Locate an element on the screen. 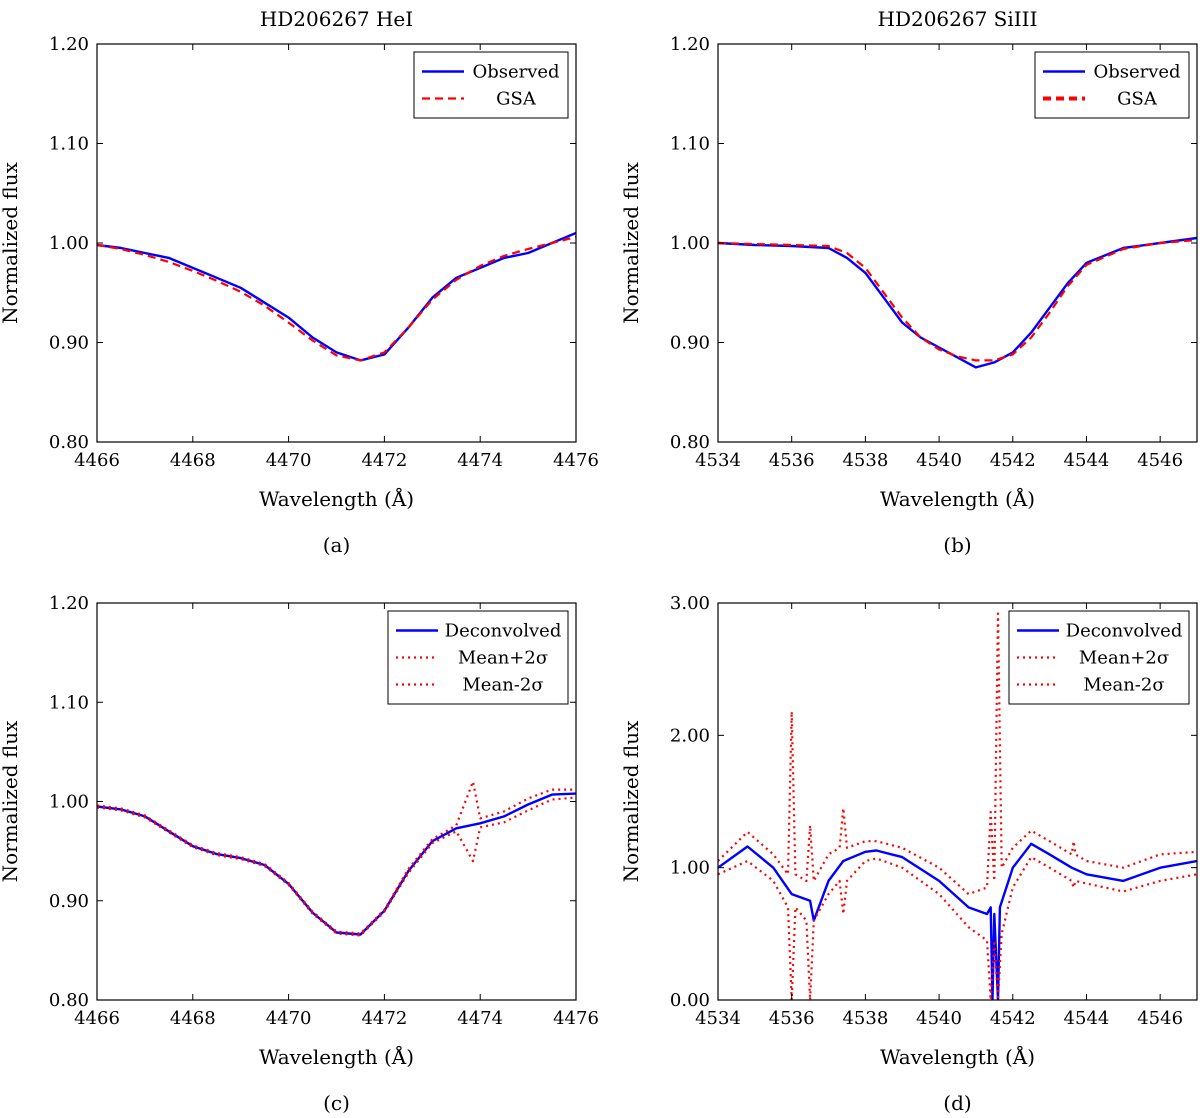 The image size is (1200, 1118). panel-caption: (a) is located at coordinates (337, 545).